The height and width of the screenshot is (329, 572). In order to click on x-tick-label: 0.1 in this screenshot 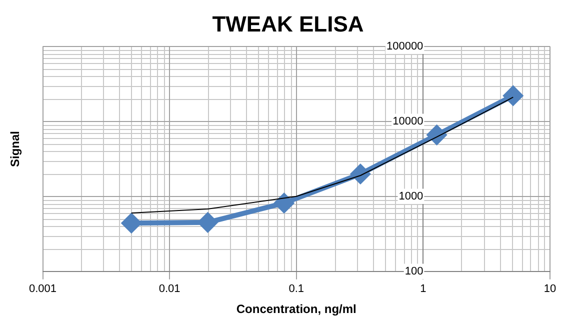, I will do `click(296, 289)`.